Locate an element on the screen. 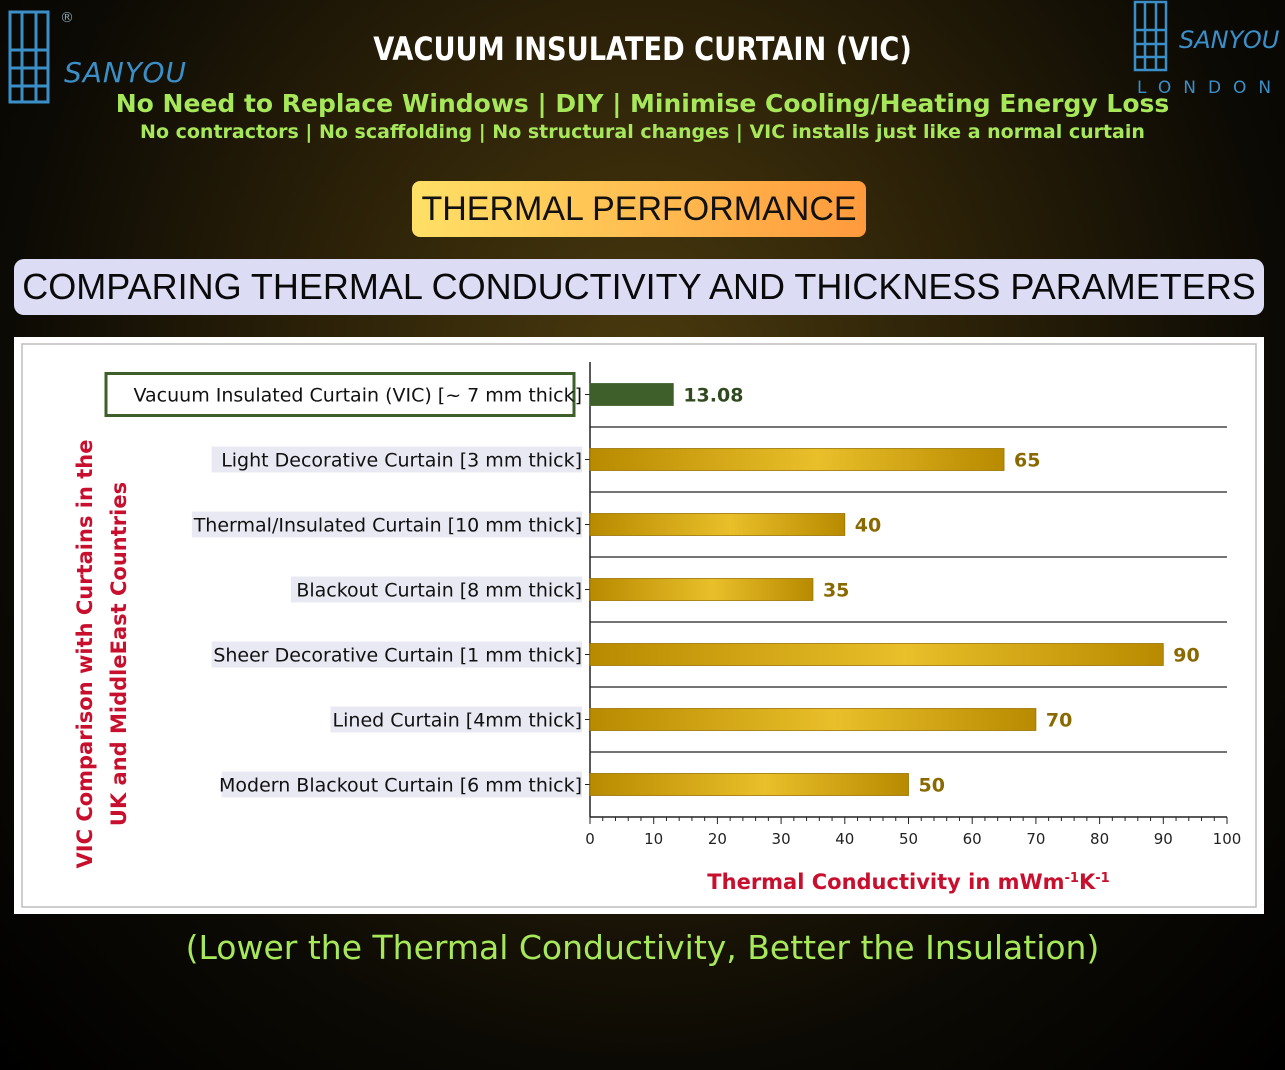  data-label: 35 is located at coordinates (836, 591).